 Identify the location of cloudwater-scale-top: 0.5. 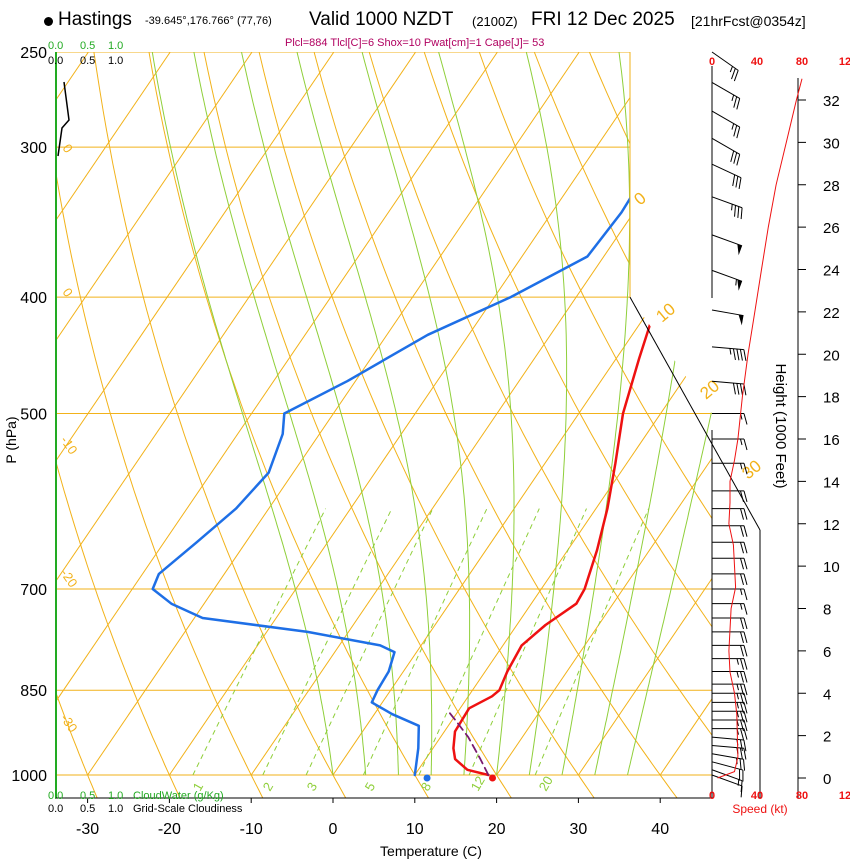
(87, 46).